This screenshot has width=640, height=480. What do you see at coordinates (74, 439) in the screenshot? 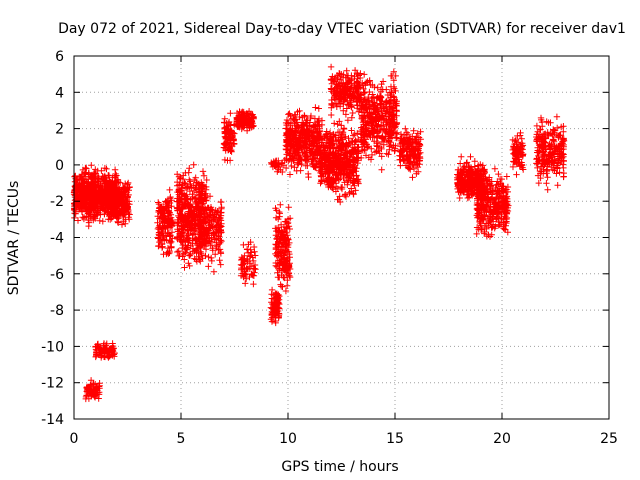
I see `x-tick-label: 0` at bounding box center [74, 439].